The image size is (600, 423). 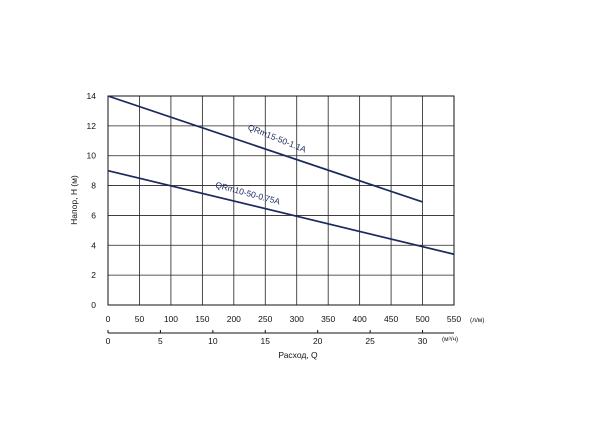 What do you see at coordinates (477, 320) in the screenshot?
I see `x-axis-primary-unit: (л/м)` at bounding box center [477, 320].